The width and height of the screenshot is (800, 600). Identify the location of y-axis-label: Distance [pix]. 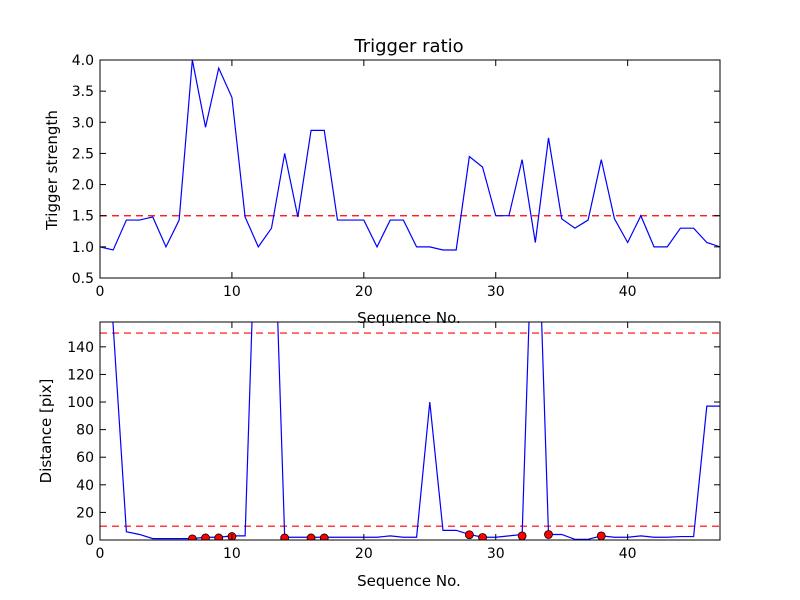
(46, 431).